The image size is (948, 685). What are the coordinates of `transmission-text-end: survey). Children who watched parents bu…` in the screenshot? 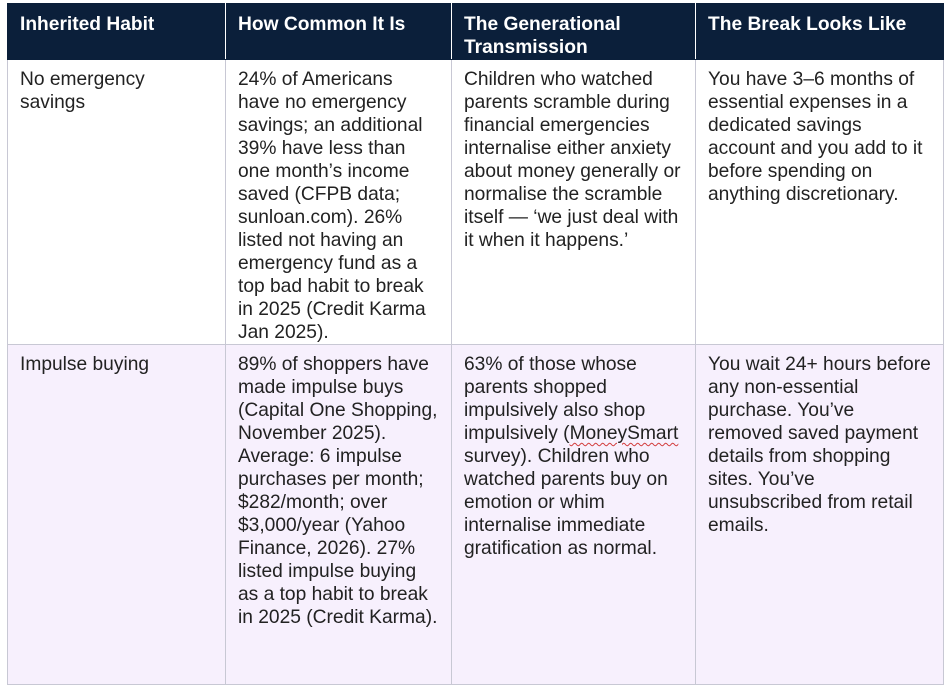 It's located at (566, 502).